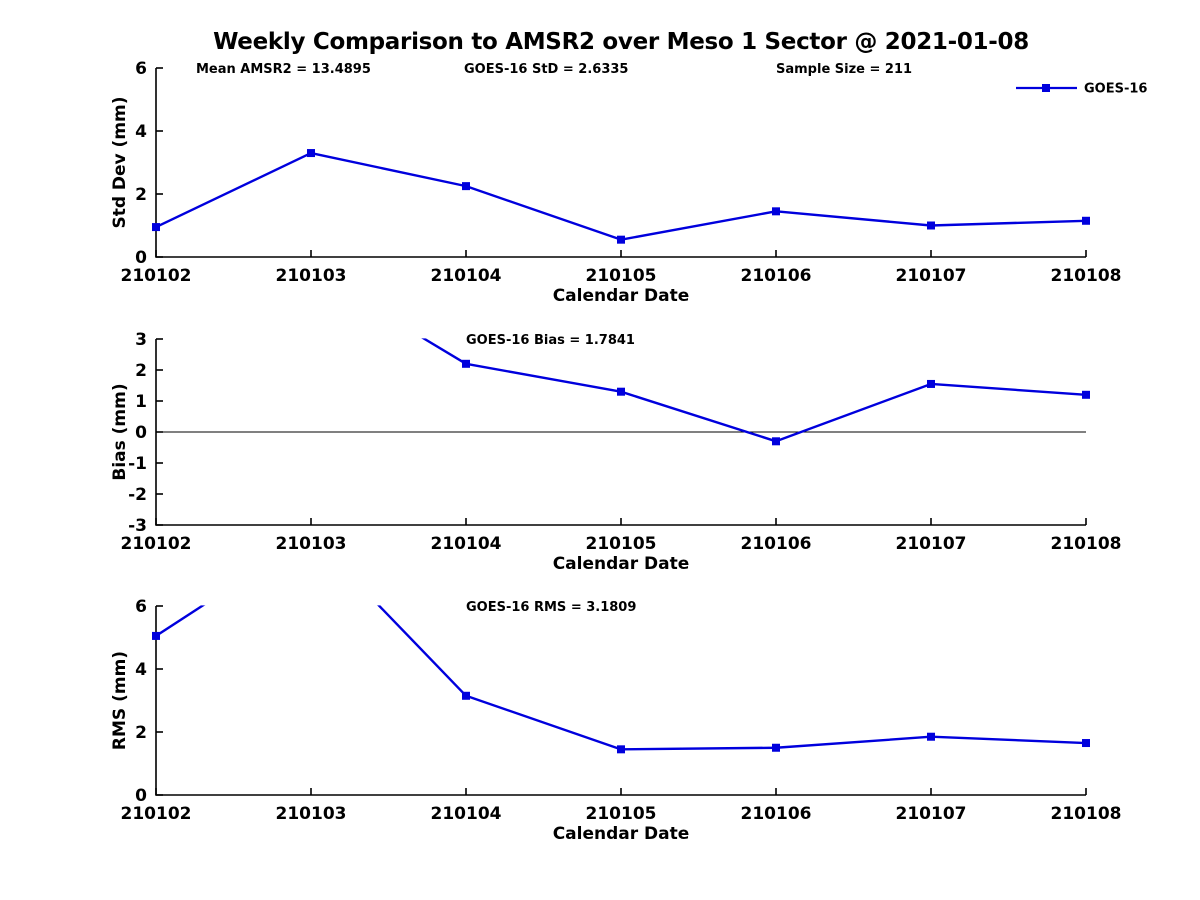  What do you see at coordinates (137, 526) in the screenshot?
I see `y-tick-label: -3` at bounding box center [137, 526].